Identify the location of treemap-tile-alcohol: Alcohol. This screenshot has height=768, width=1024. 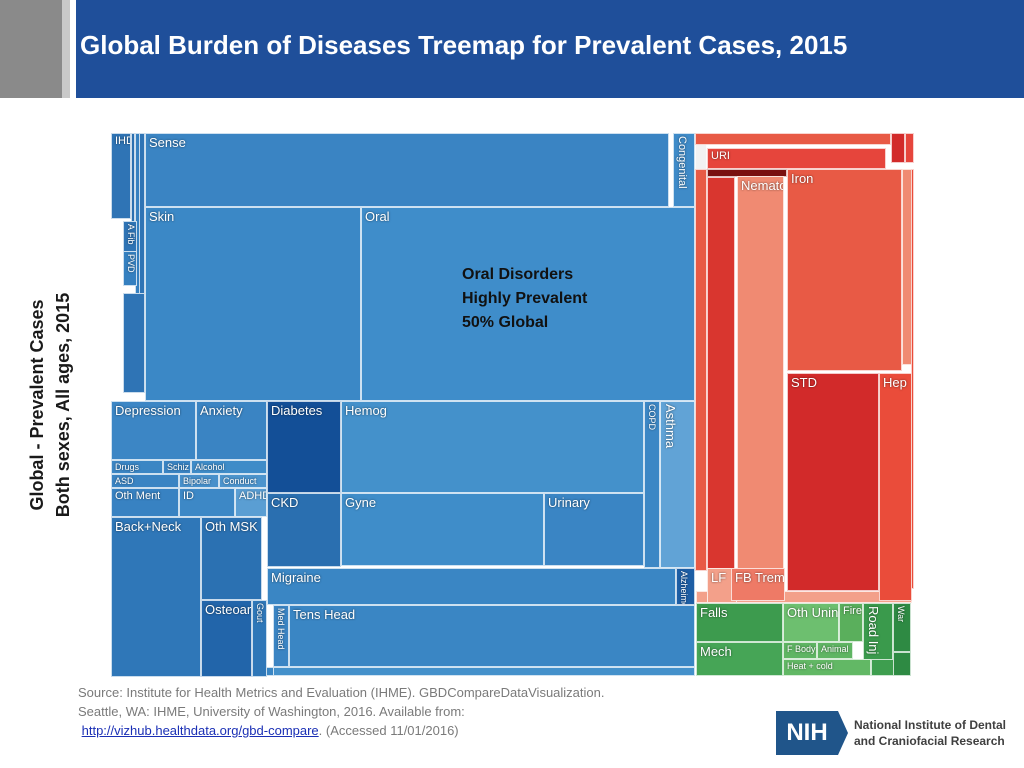
(229, 467).